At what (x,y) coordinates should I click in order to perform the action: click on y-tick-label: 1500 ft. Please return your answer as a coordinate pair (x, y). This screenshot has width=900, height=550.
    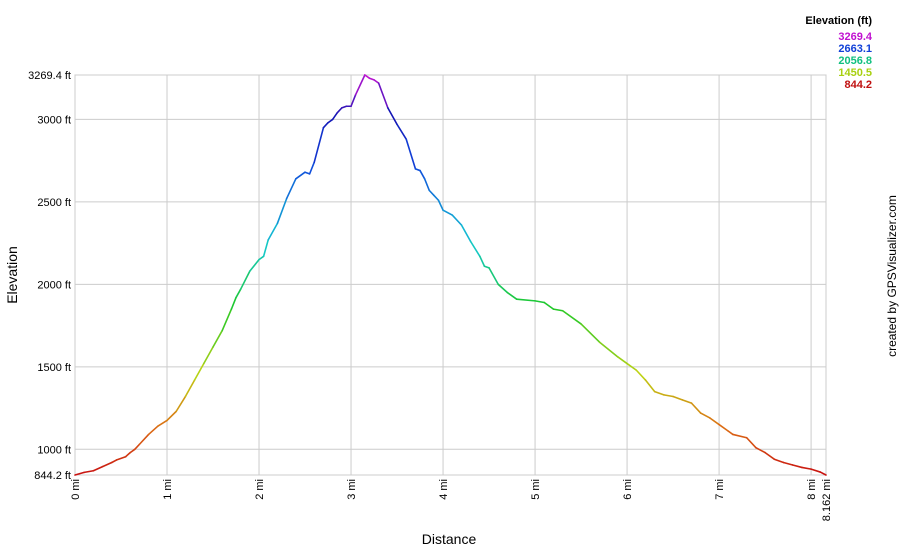
    Looking at the image, I should click on (54, 368).